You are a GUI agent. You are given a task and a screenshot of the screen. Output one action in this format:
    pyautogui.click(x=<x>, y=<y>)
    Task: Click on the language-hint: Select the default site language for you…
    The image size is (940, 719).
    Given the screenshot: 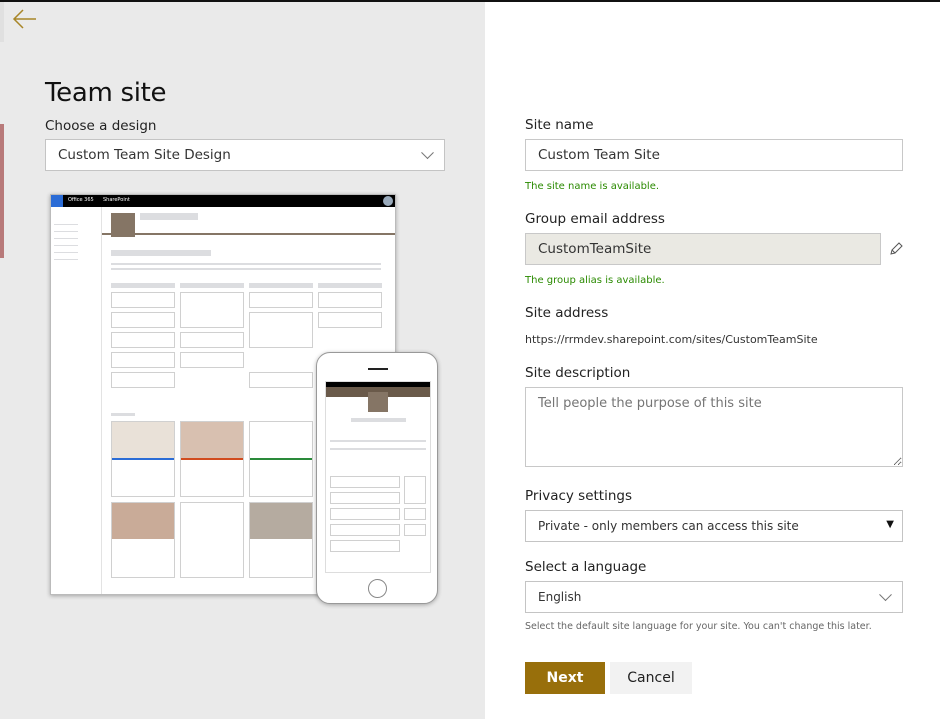 What is the action you would take?
    pyautogui.click(x=698, y=626)
    